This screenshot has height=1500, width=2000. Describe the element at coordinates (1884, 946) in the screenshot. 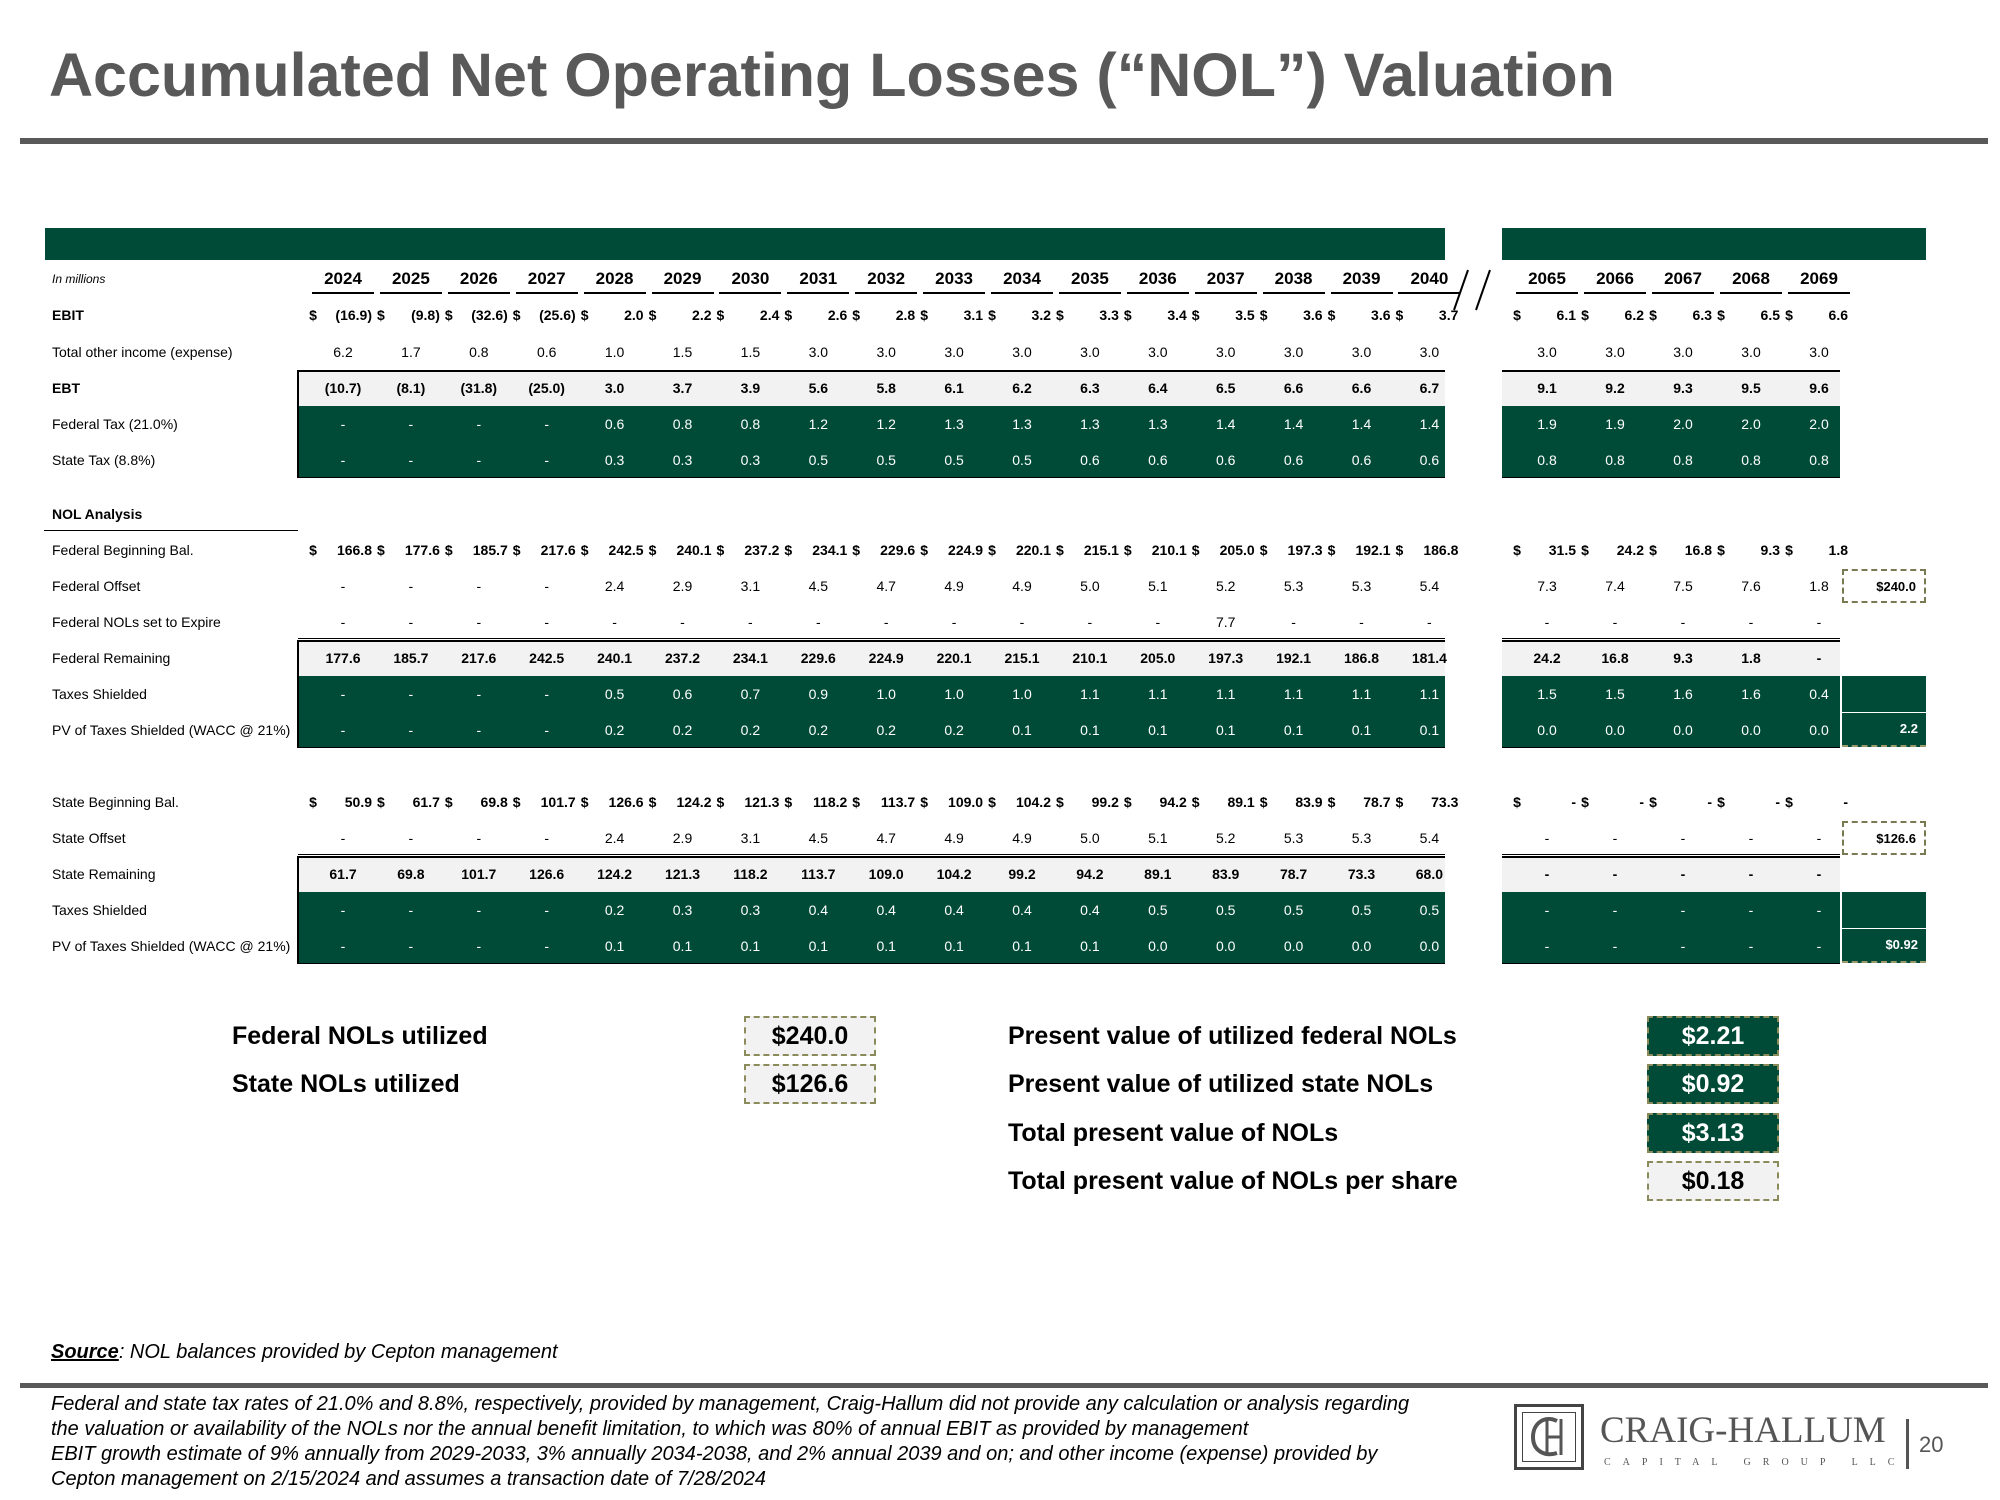

I see `side-total-box: $0.92` at that location.